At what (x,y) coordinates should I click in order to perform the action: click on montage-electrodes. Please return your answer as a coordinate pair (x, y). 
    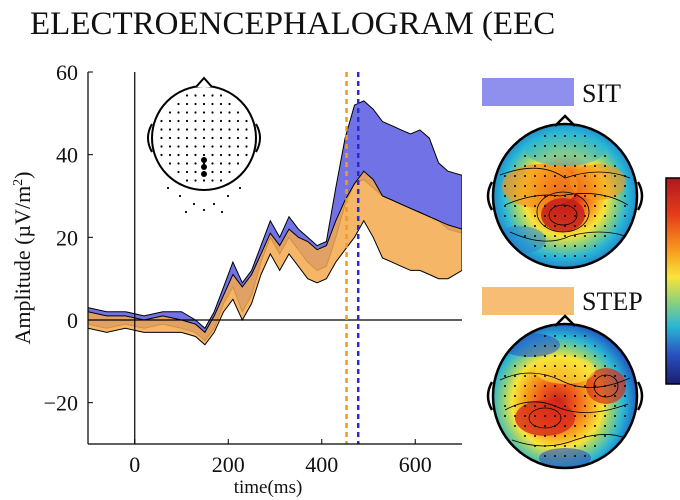
    Looking at the image, I should click on (204, 154).